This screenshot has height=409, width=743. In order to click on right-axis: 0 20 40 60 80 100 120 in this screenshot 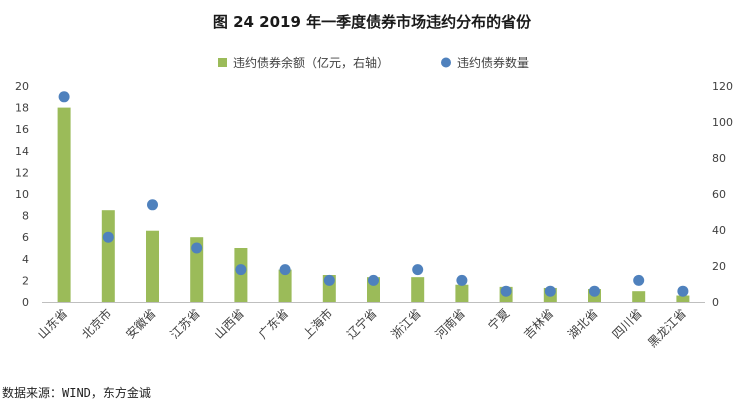, I will do `click(722, 194)`.